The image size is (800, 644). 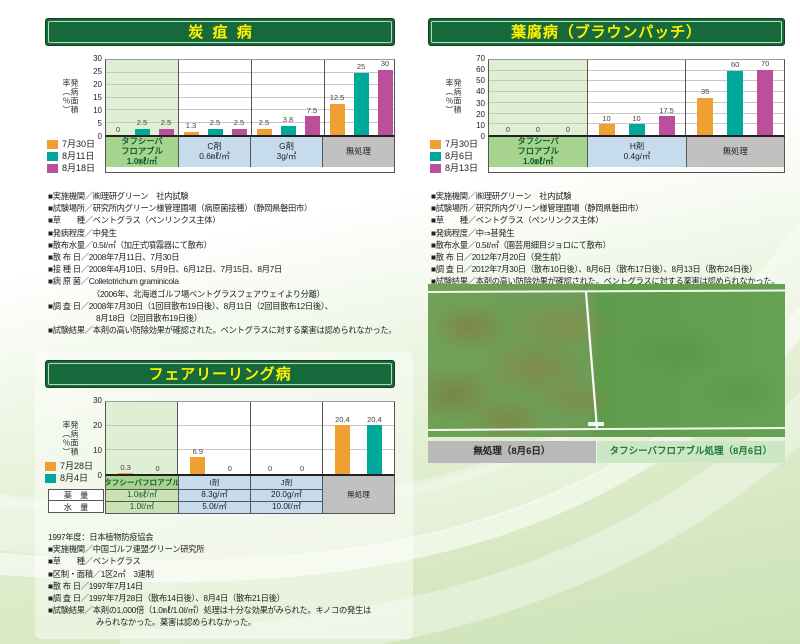 I want to click on bar-slot: 0.3, so click(x=126, y=438).